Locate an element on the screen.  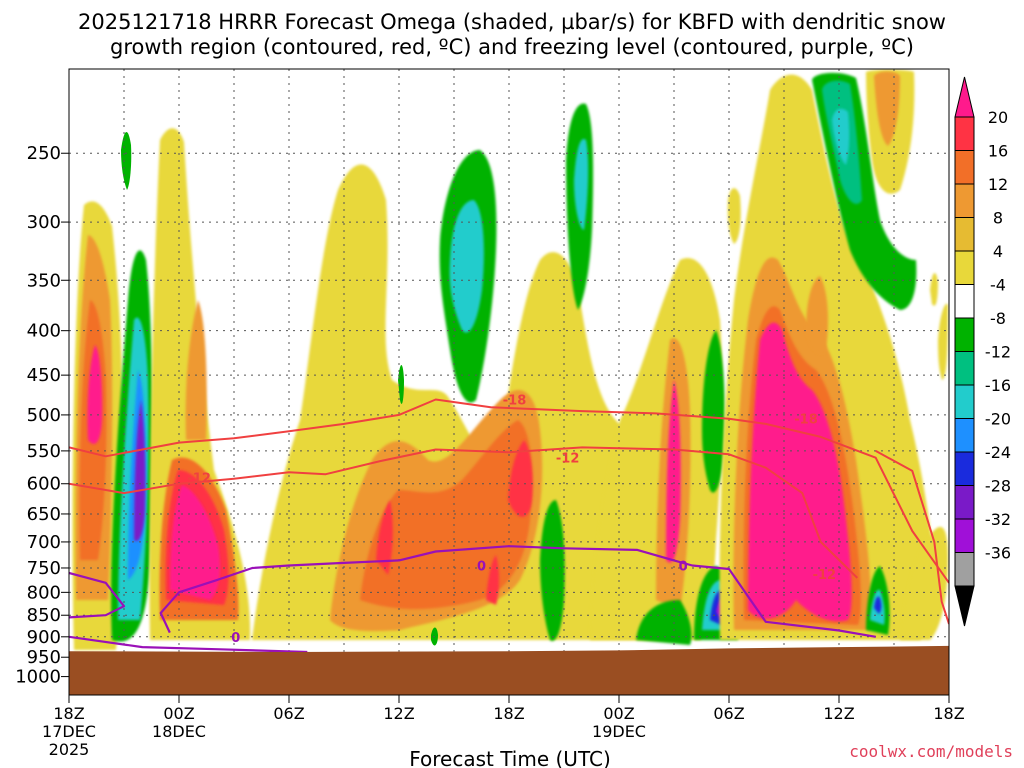
colorbar-label: 4 is located at coordinates (998, 251).